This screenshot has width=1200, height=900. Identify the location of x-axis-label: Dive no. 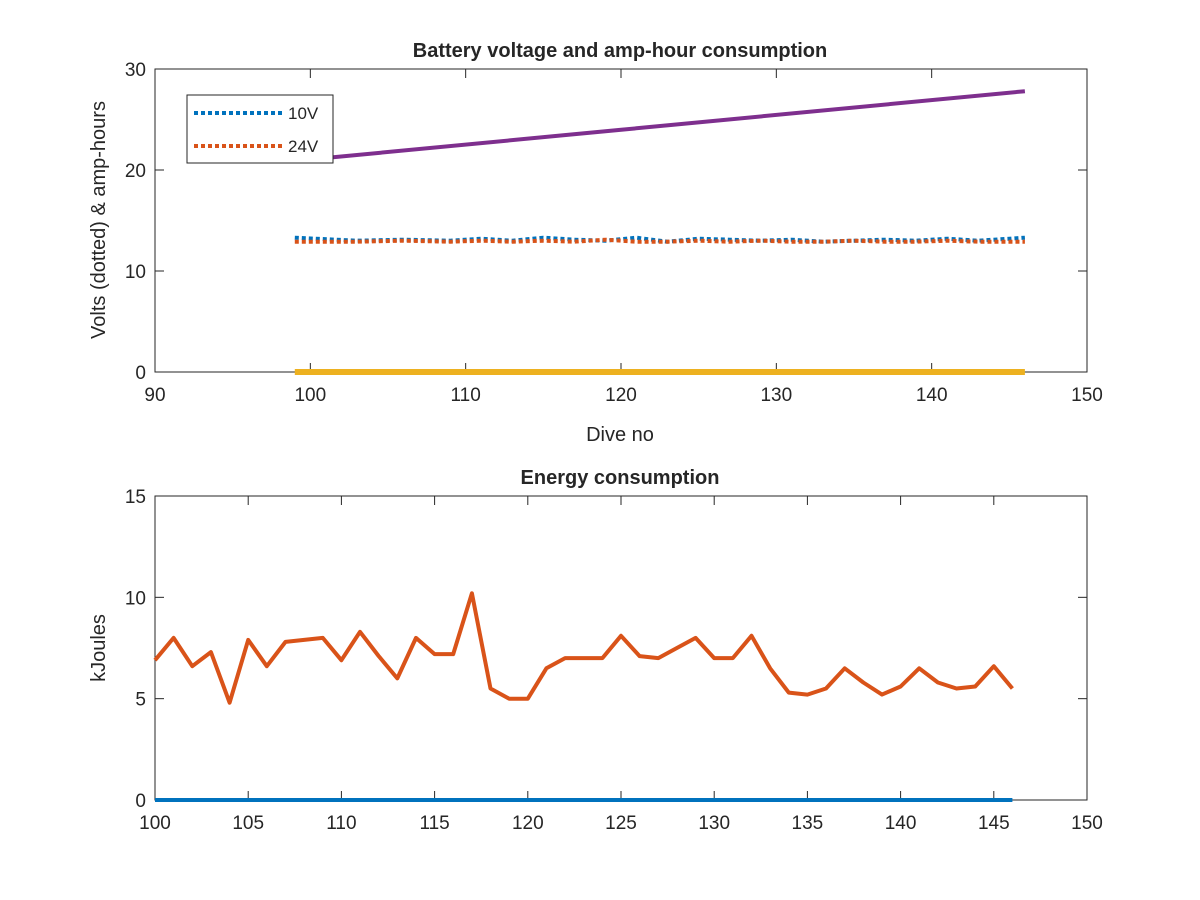
(620, 435).